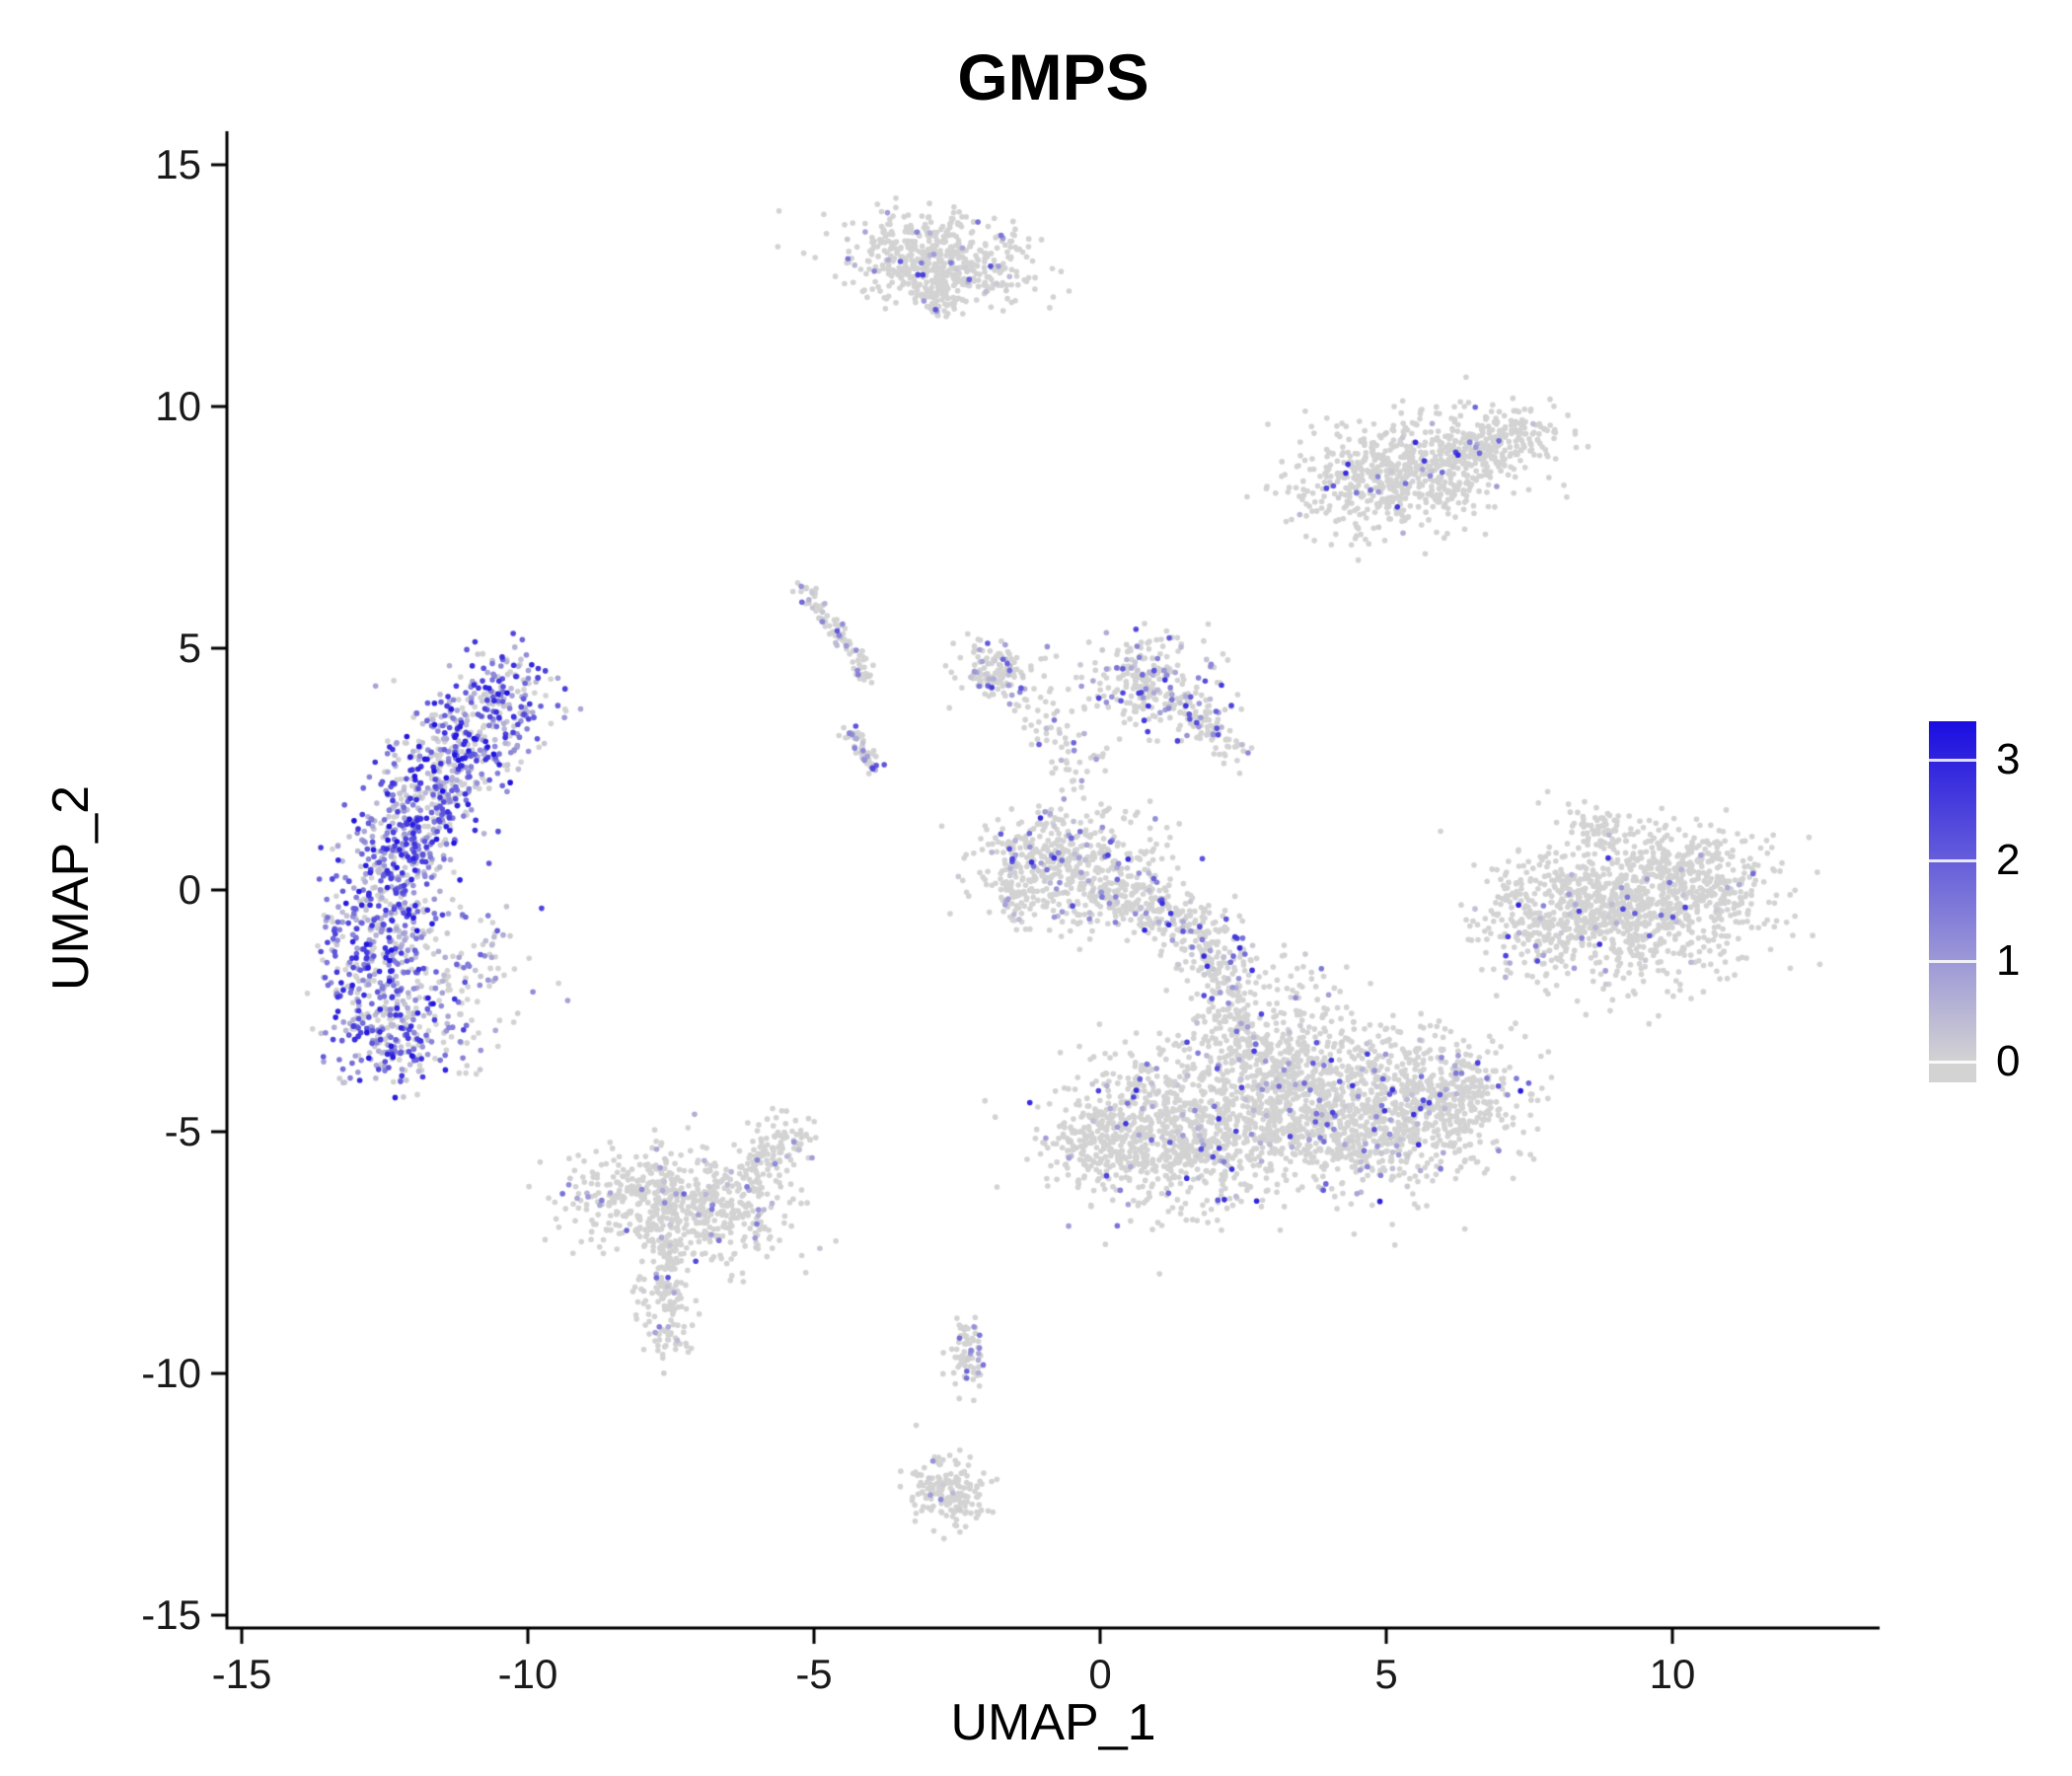  I want to click on y-tick-label: 0, so click(190, 889).